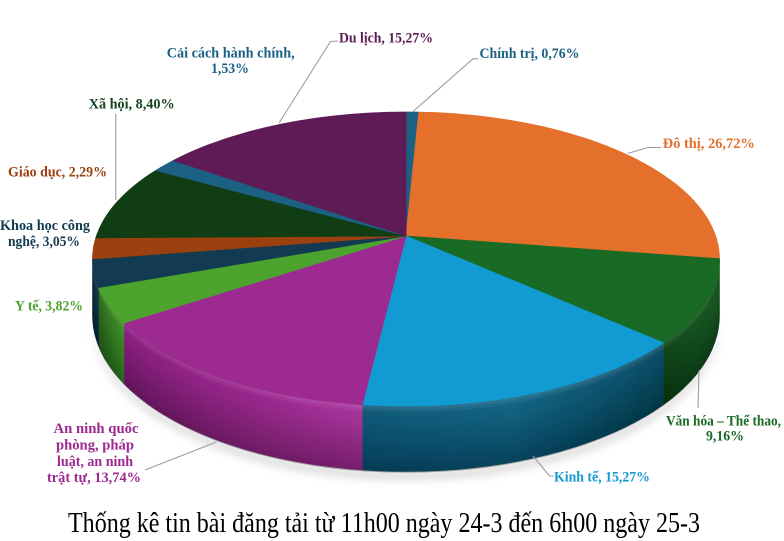 This screenshot has height=541, width=784. What do you see at coordinates (723, 422) in the screenshot?
I see `svg-text: Văn hóa – Thể thao,` at bounding box center [723, 422].